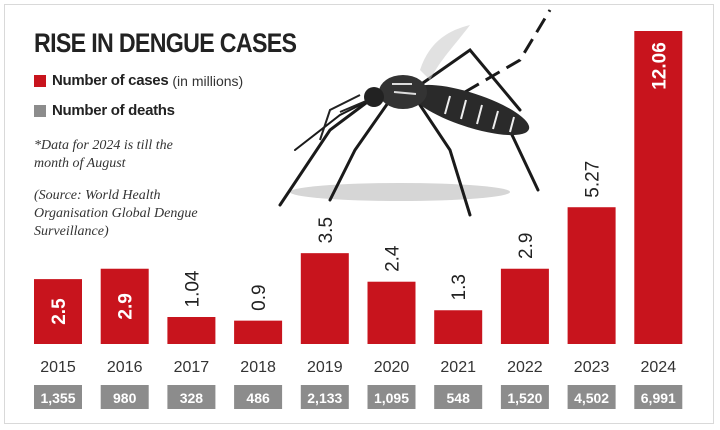 The width and height of the screenshot is (720, 430). I want to click on cases-value-label-2016: 2.9, so click(126, 306).